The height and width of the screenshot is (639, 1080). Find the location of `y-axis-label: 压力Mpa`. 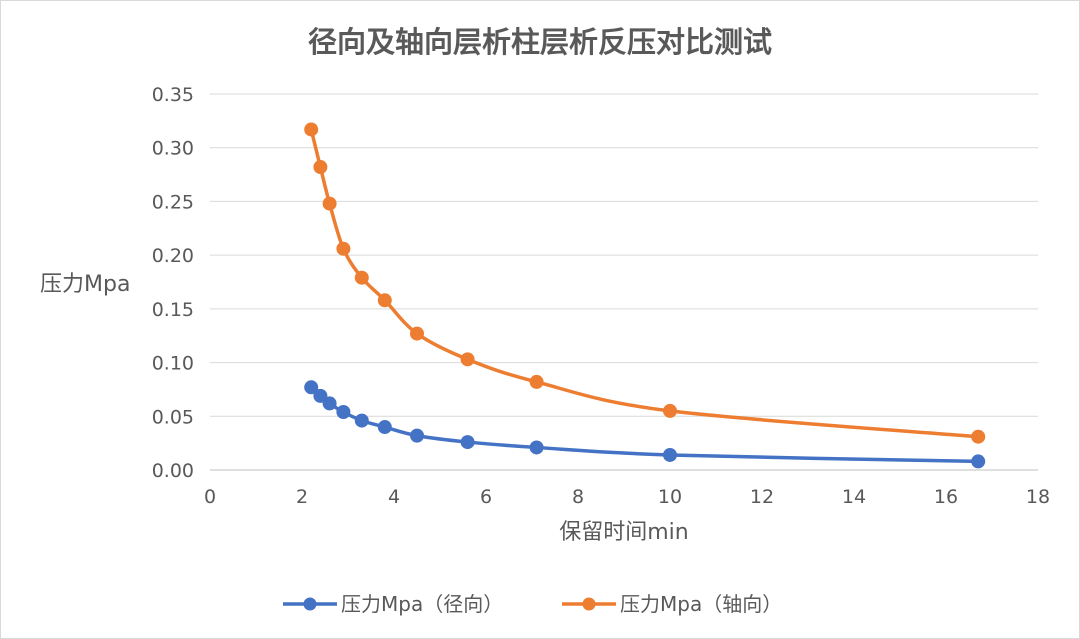

y-axis-label: 压力Mpa is located at coordinates (85, 284).